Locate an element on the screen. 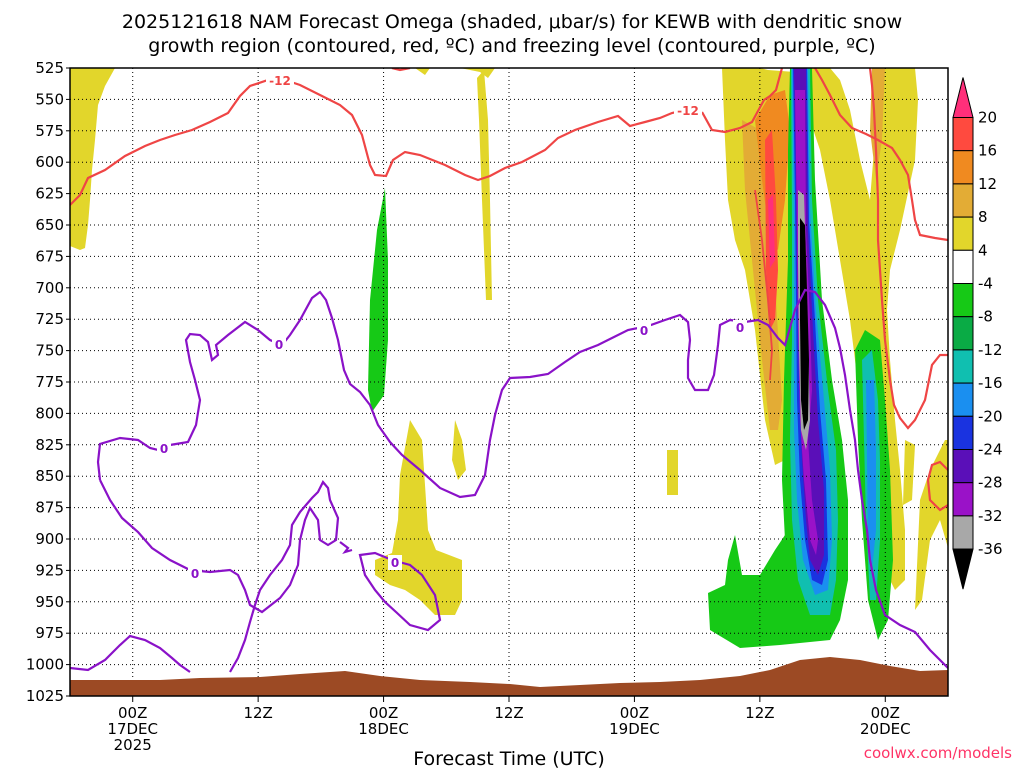  colorbar-label: 12 is located at coordinates (987, 184).